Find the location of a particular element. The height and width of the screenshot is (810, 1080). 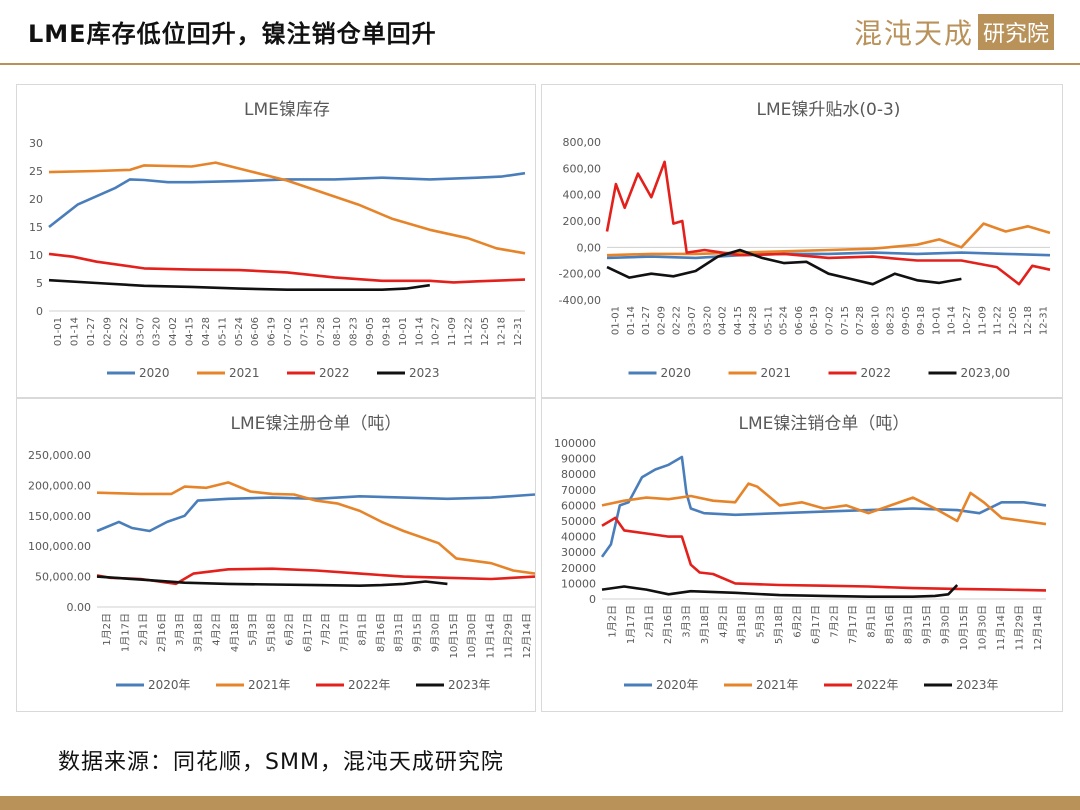

x-tick-label: 08-10 is located at coordinates (337, 331).